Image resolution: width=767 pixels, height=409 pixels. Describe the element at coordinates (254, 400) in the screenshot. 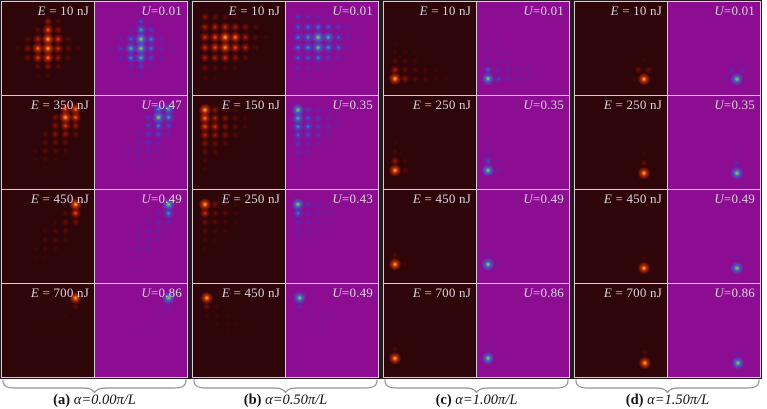

I see `caption-index: (b)` at that location.